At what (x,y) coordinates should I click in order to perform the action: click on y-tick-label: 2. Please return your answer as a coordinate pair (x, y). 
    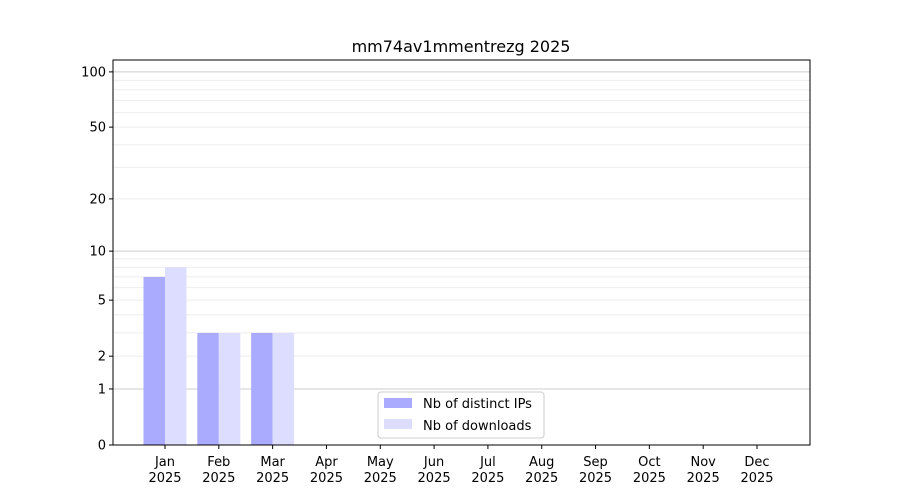
    Looking at the image, I should click on (102, 357).